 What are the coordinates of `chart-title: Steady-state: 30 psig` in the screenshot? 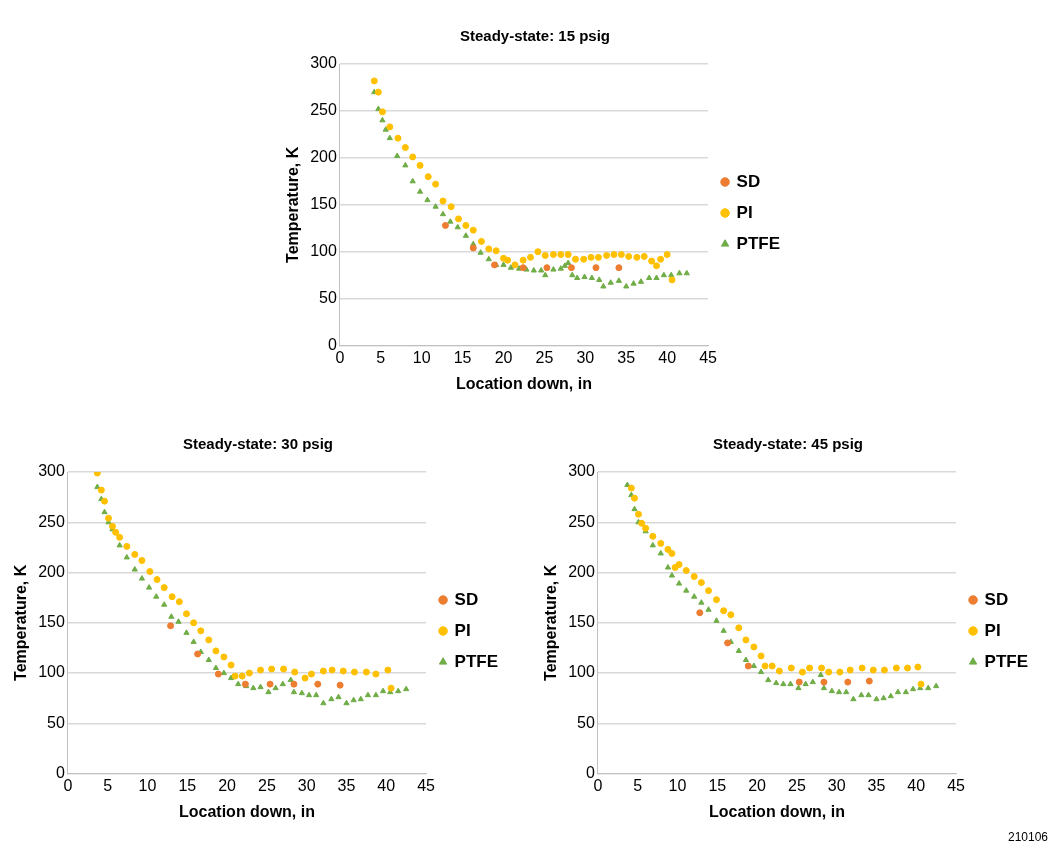 It's located at (258, 444).